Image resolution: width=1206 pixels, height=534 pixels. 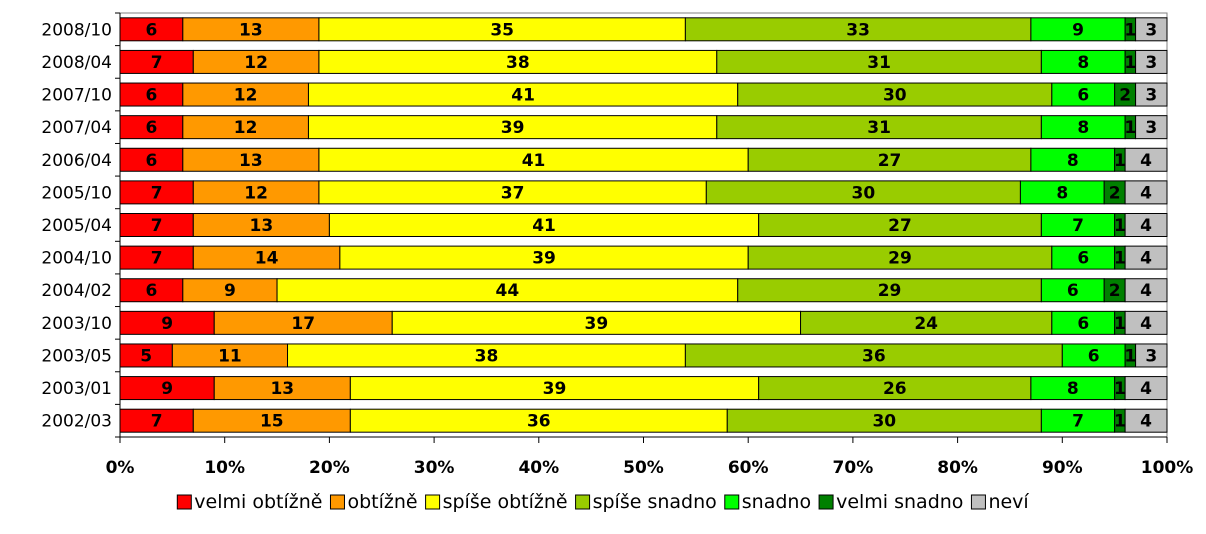 I want to click on data-label: 26, so click(x=895, y=389).